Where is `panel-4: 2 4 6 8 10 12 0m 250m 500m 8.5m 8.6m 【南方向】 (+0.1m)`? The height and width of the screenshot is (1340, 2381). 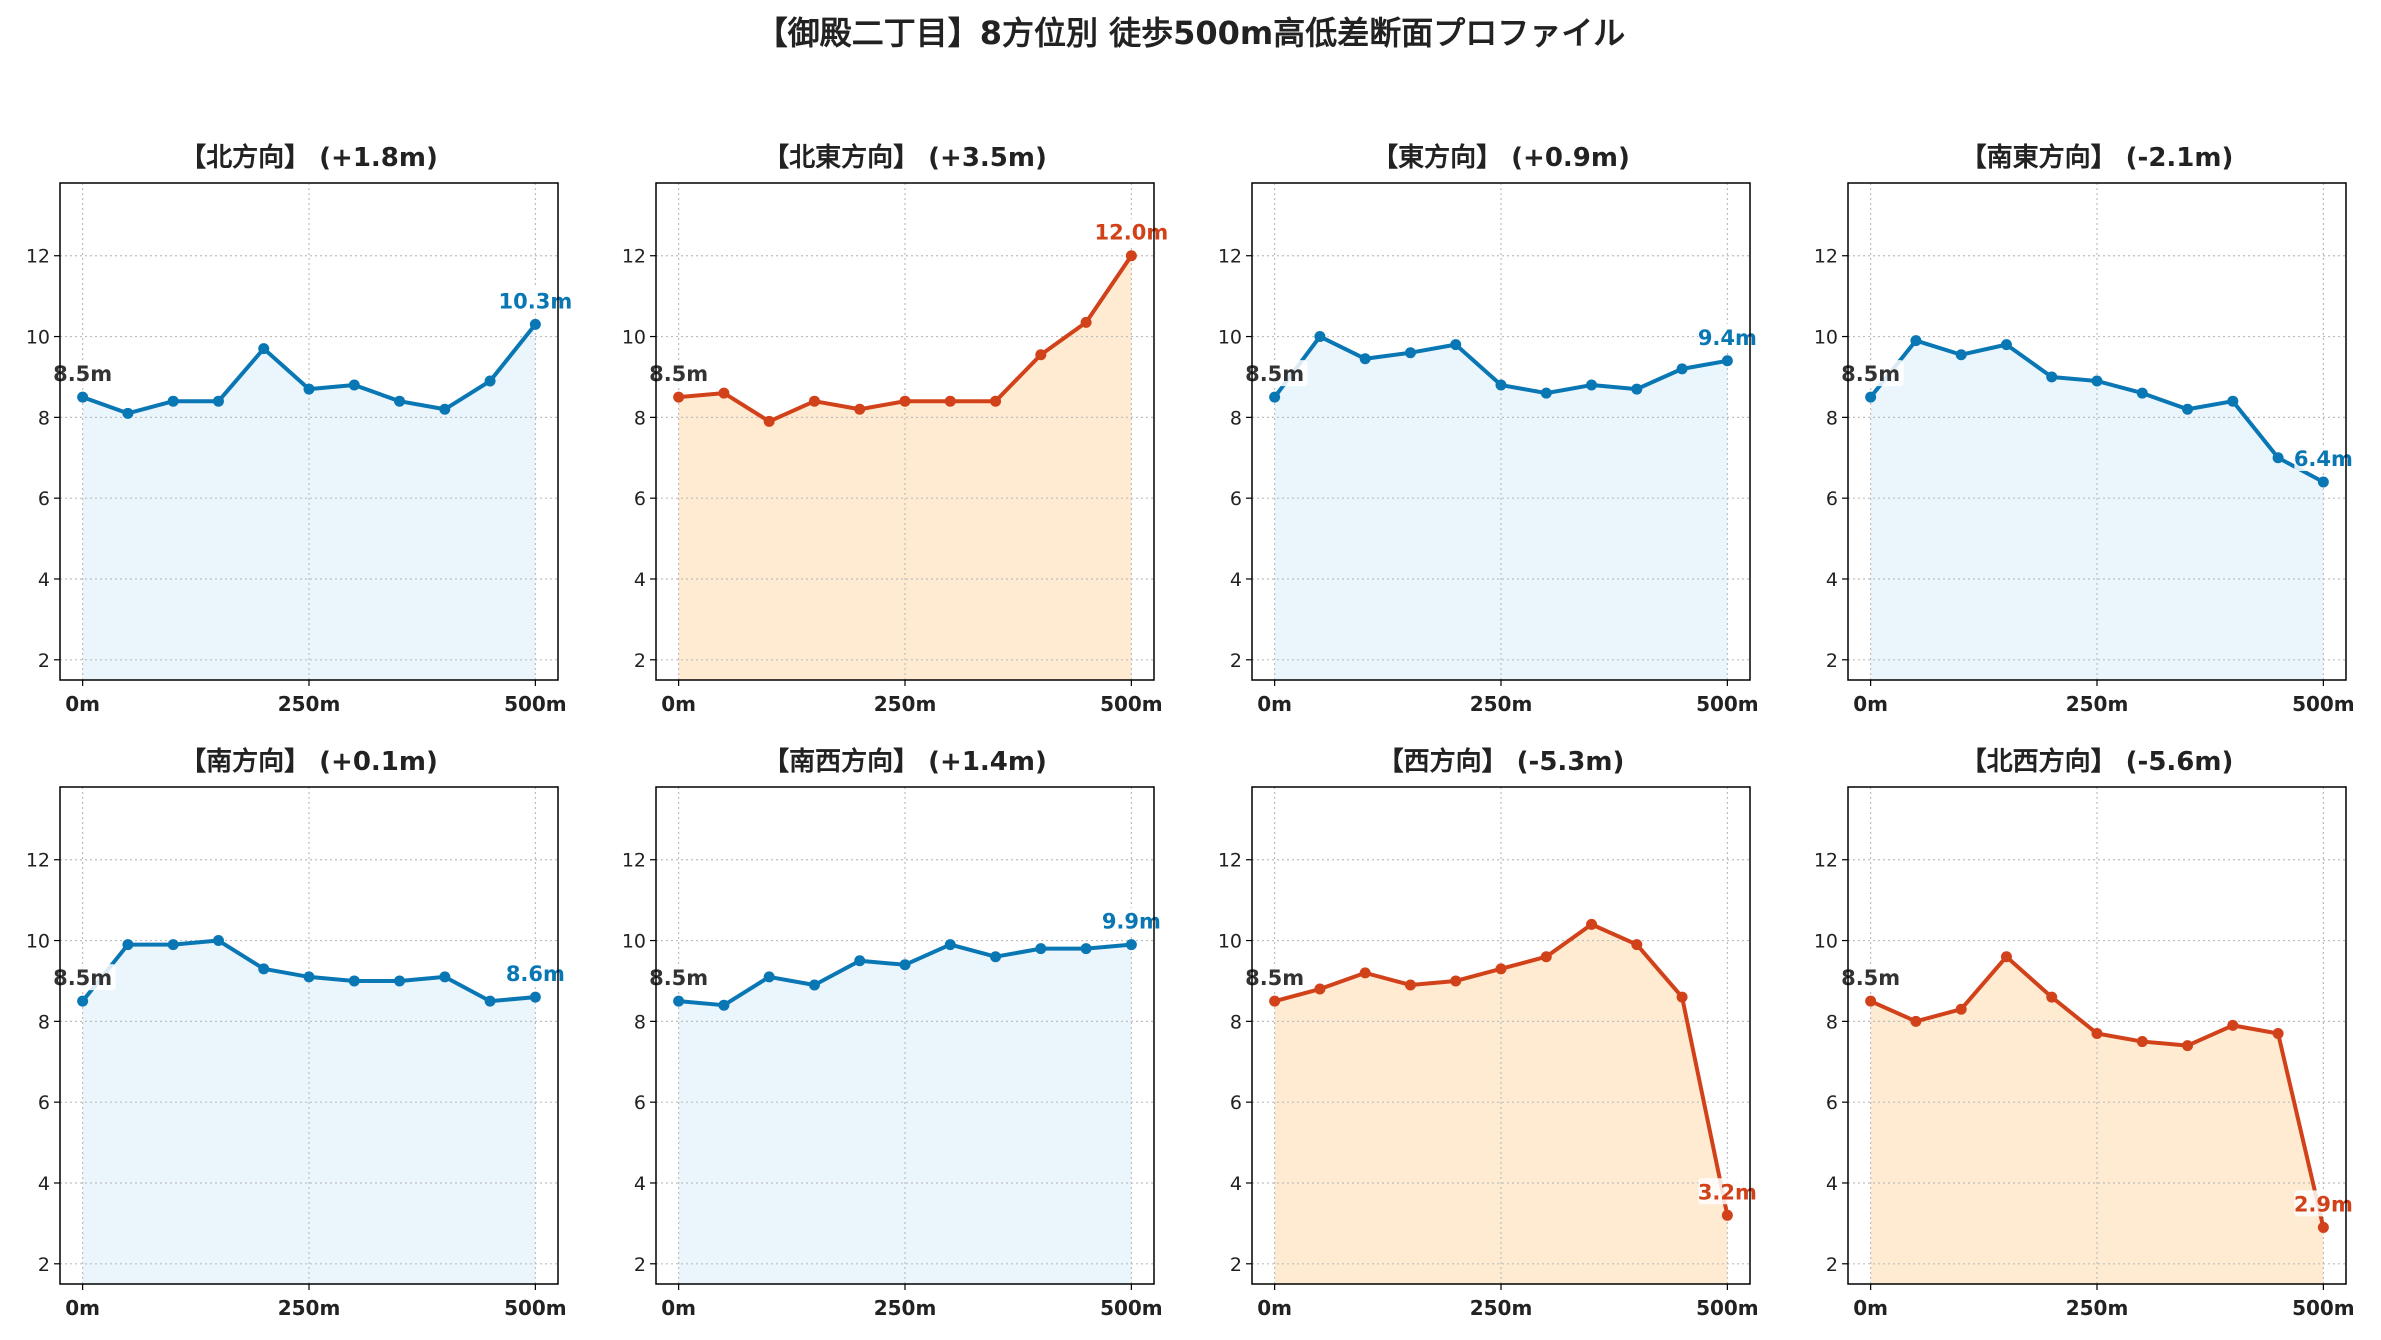 panel-4: 2 4 6 8 10 12 0m 250m 500m 8.5m 8.6m 【南方向】 (+0.1m) is located at coordinates (296, 1033).